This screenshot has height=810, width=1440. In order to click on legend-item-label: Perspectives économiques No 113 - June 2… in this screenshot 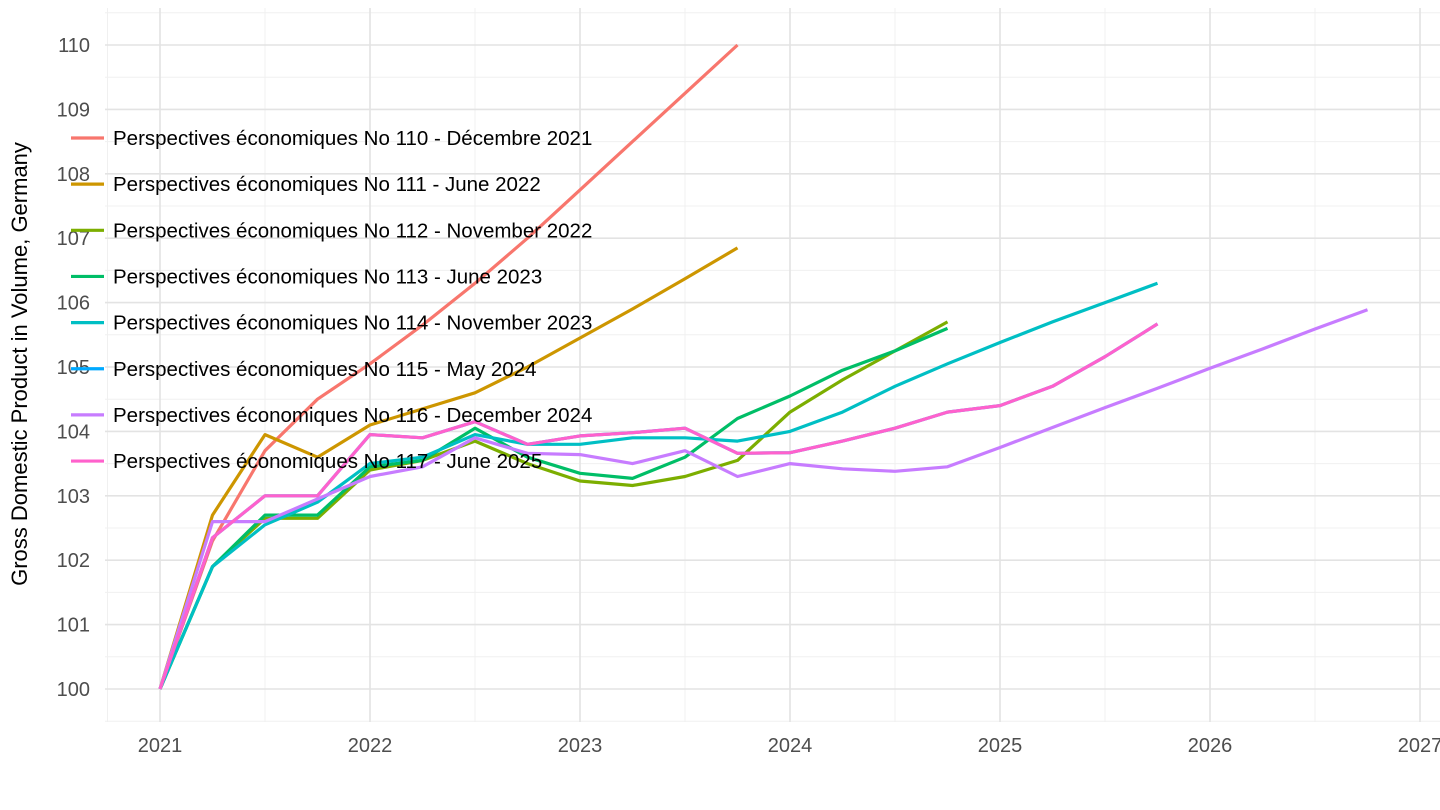, I will do `click(327, 276)`.